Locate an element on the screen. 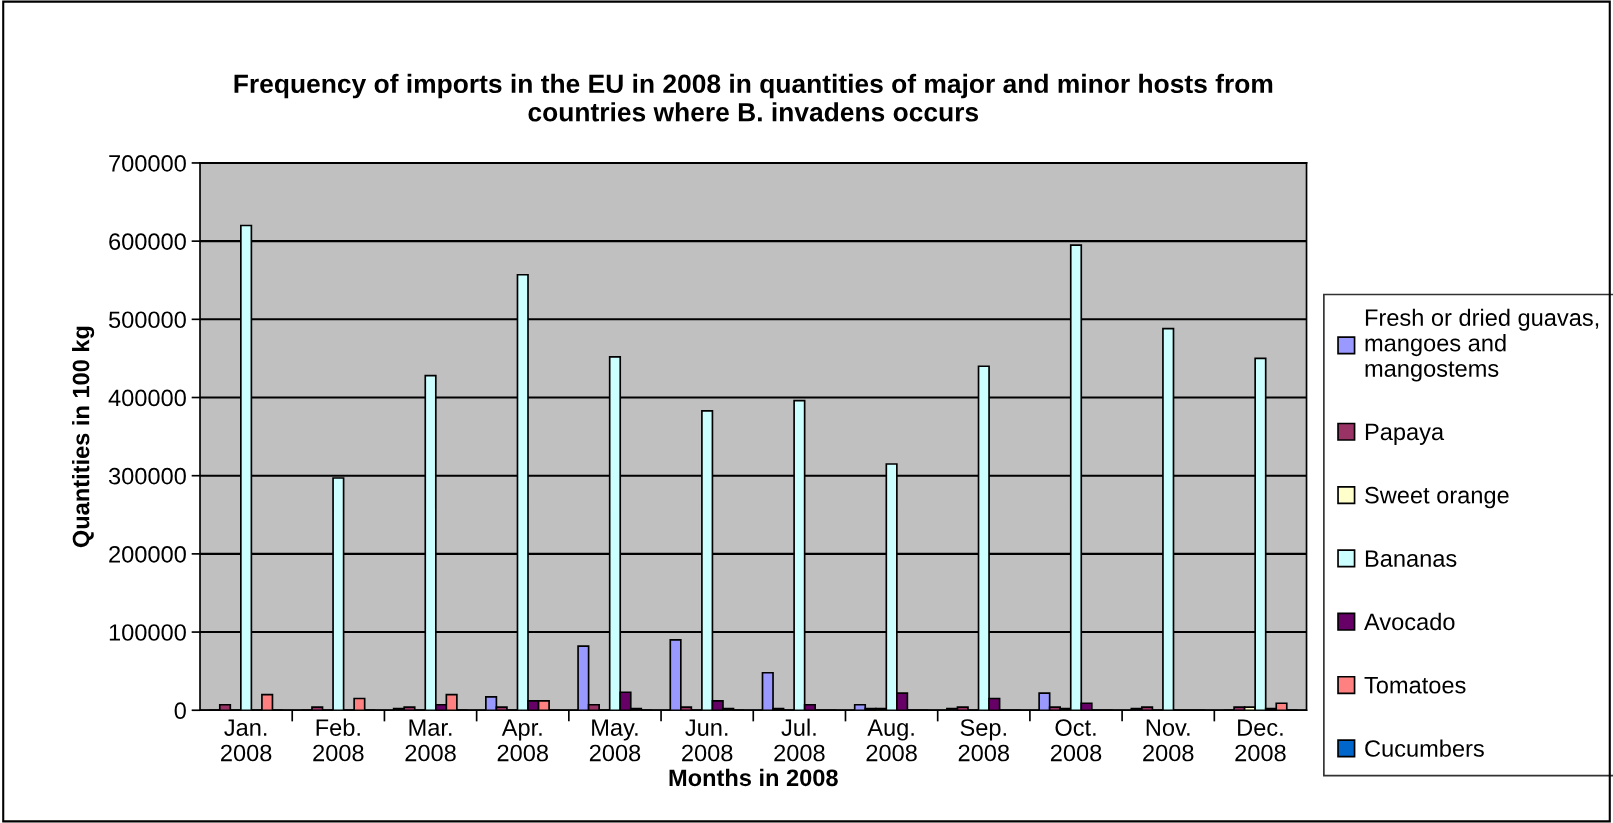 The width and height of the screenshot is (1613, 823). y-tick-label: 500000 is located at coordinates (147, 320).